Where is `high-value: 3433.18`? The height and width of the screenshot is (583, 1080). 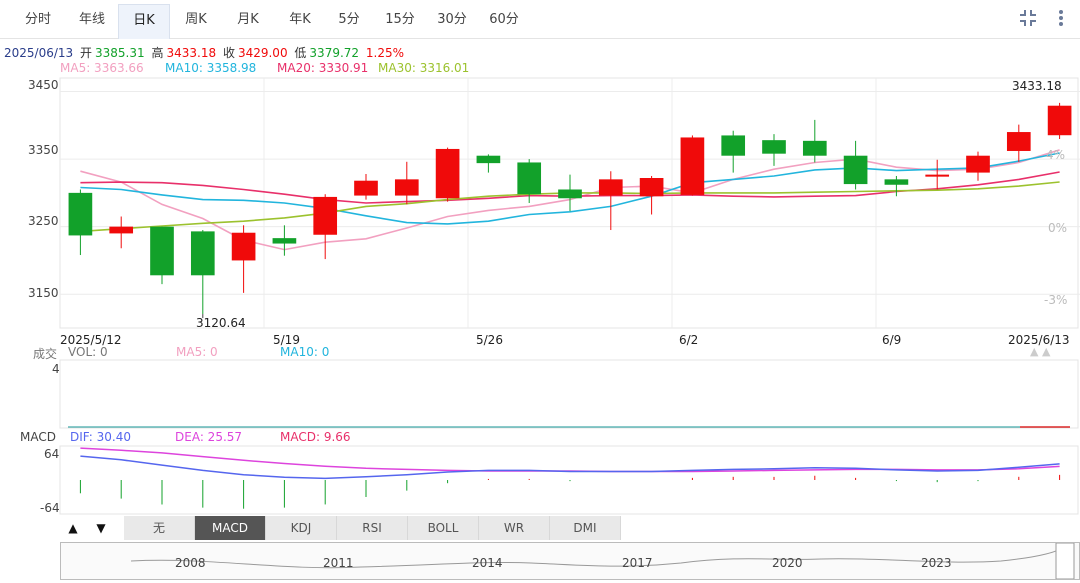 high-value: 3433.18 is located at coordinates (191, 53).